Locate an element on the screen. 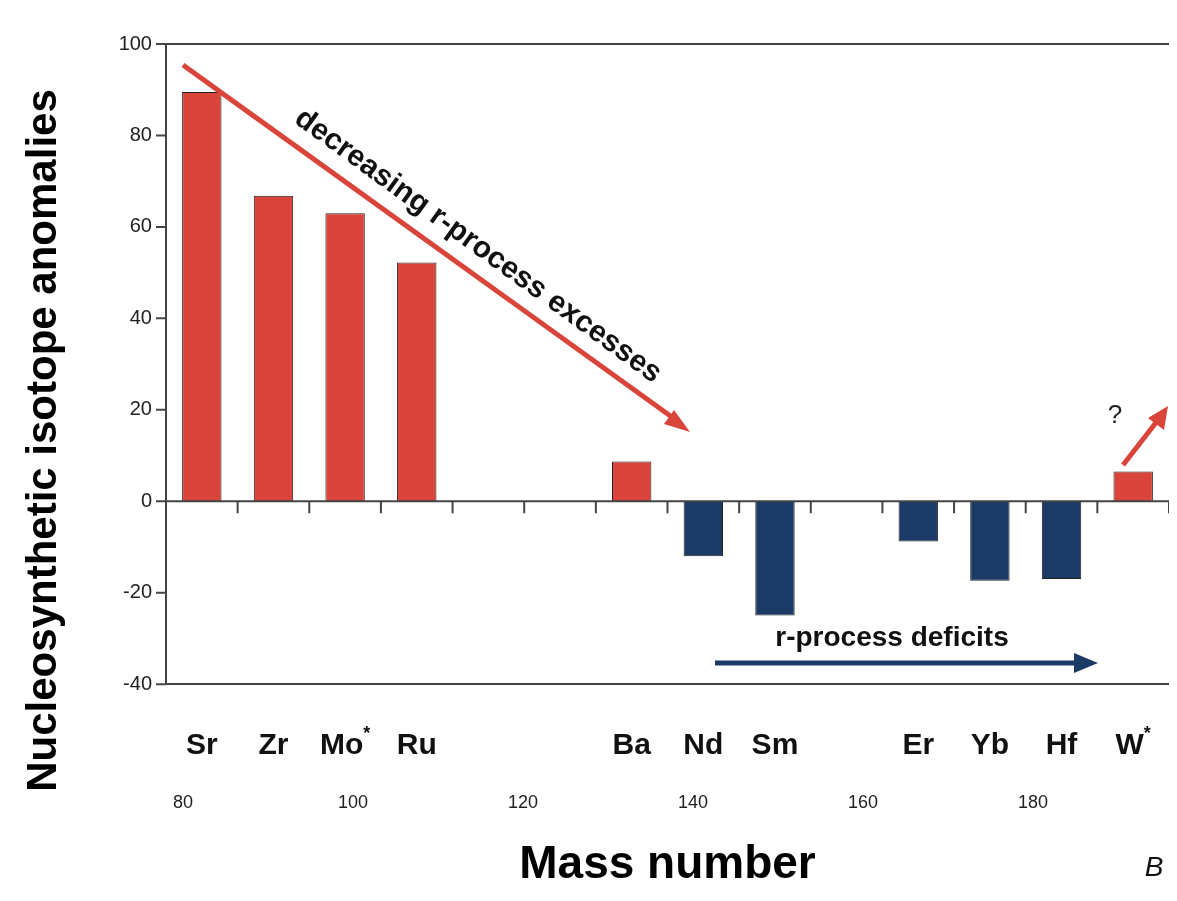  y-tick-label: 80 is located at coordinates (140, 133).